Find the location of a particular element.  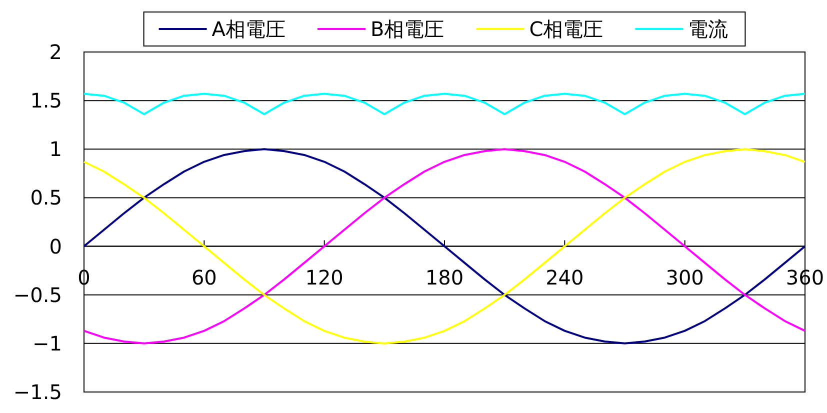

y-tick-label: 0 is located at coordinates (55, 246).